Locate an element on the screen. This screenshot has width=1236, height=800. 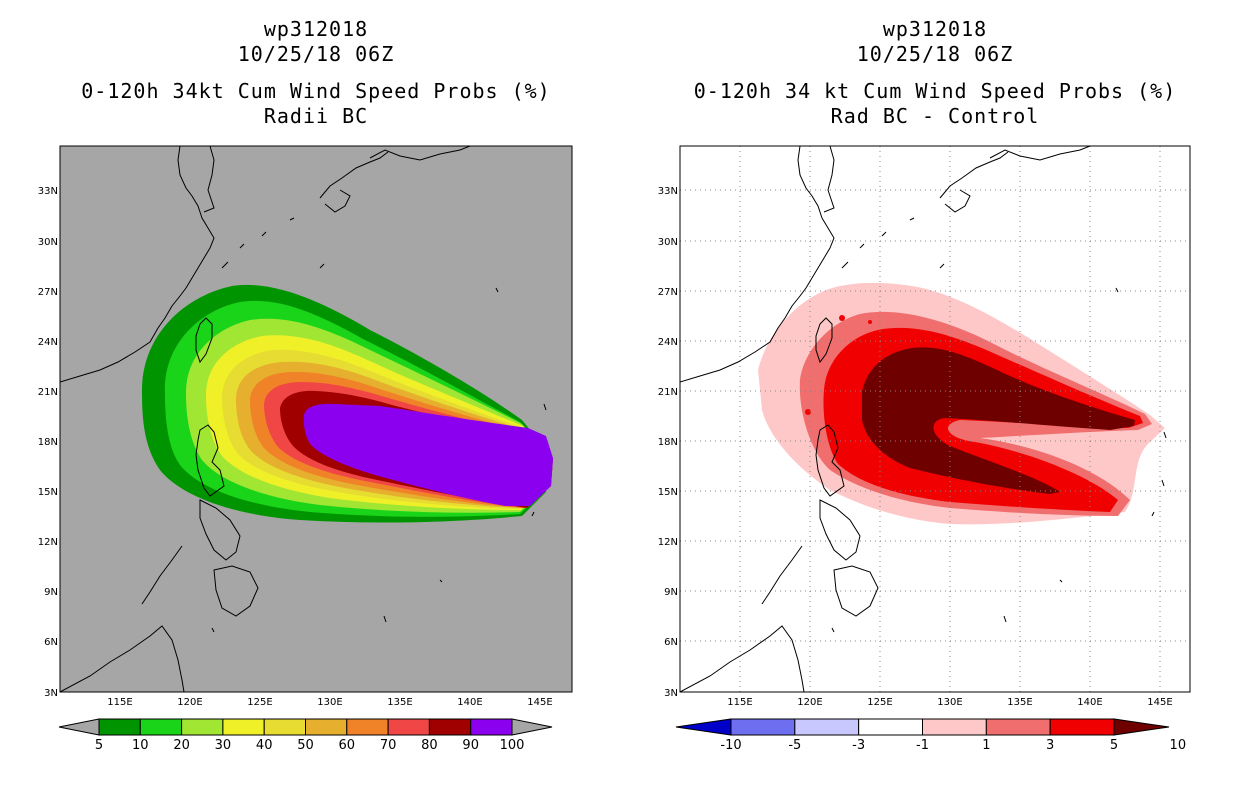
ryukyu-islands is located at coordinates (893, 243).